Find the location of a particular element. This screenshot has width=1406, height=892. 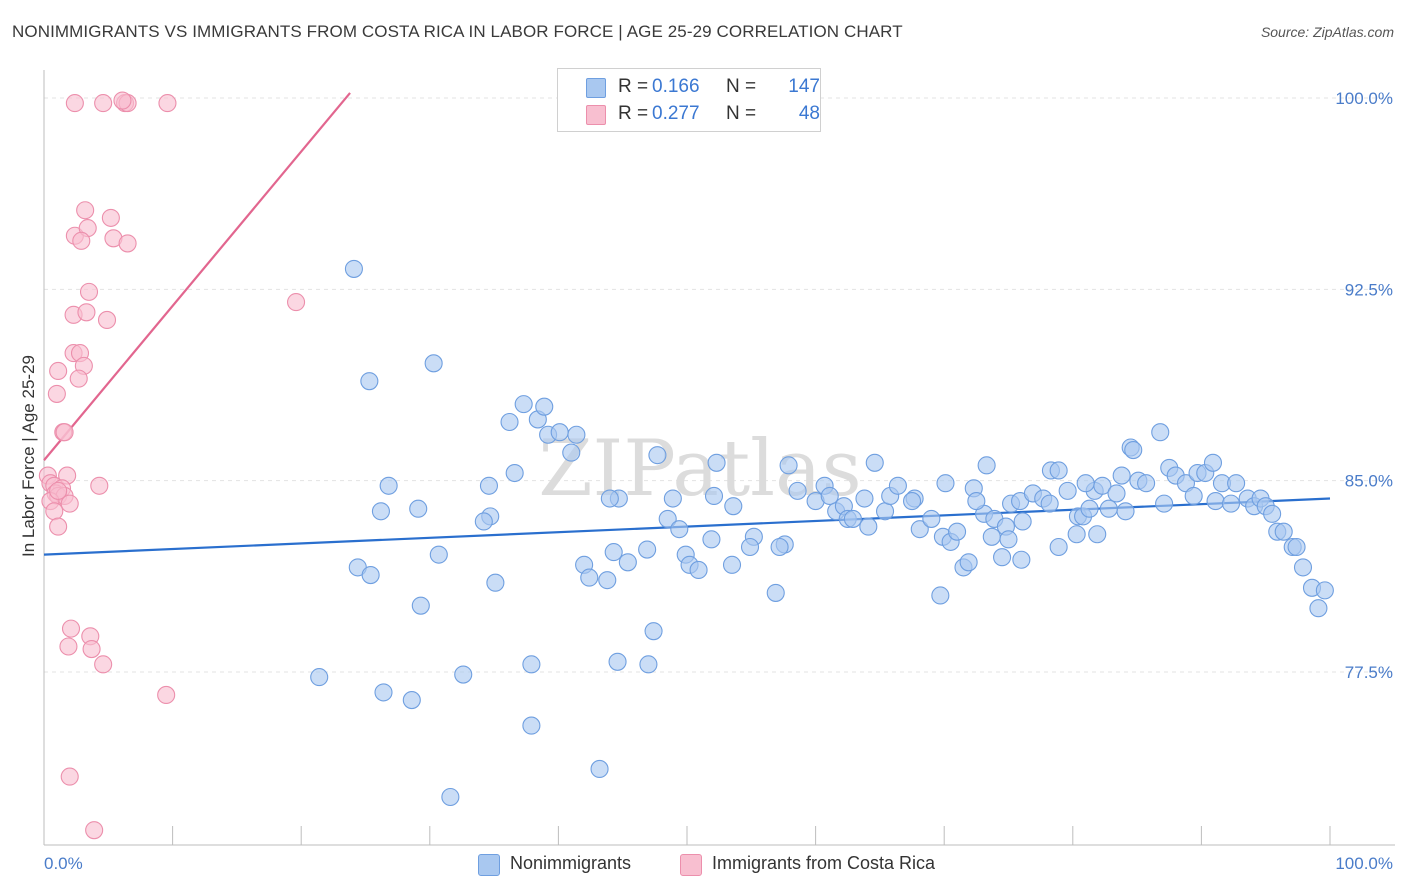

correlation-legend: R = 0.166 N = 147 R = 0.277 N = 48 is located at coordinates (689, 100).